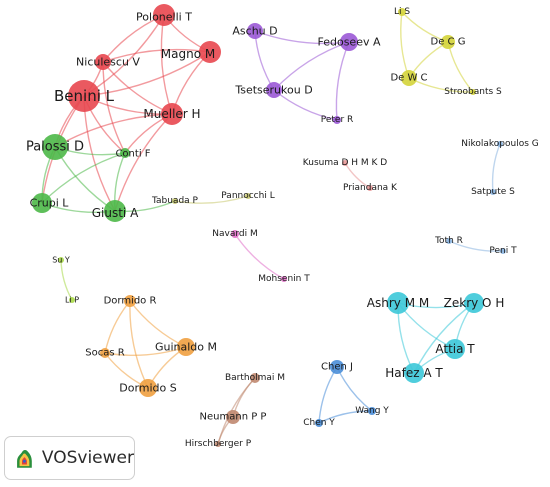 Image resolution: width=550 pixels, height=487 pixels. I want to click on node-guinaldo, so click(186, 347).